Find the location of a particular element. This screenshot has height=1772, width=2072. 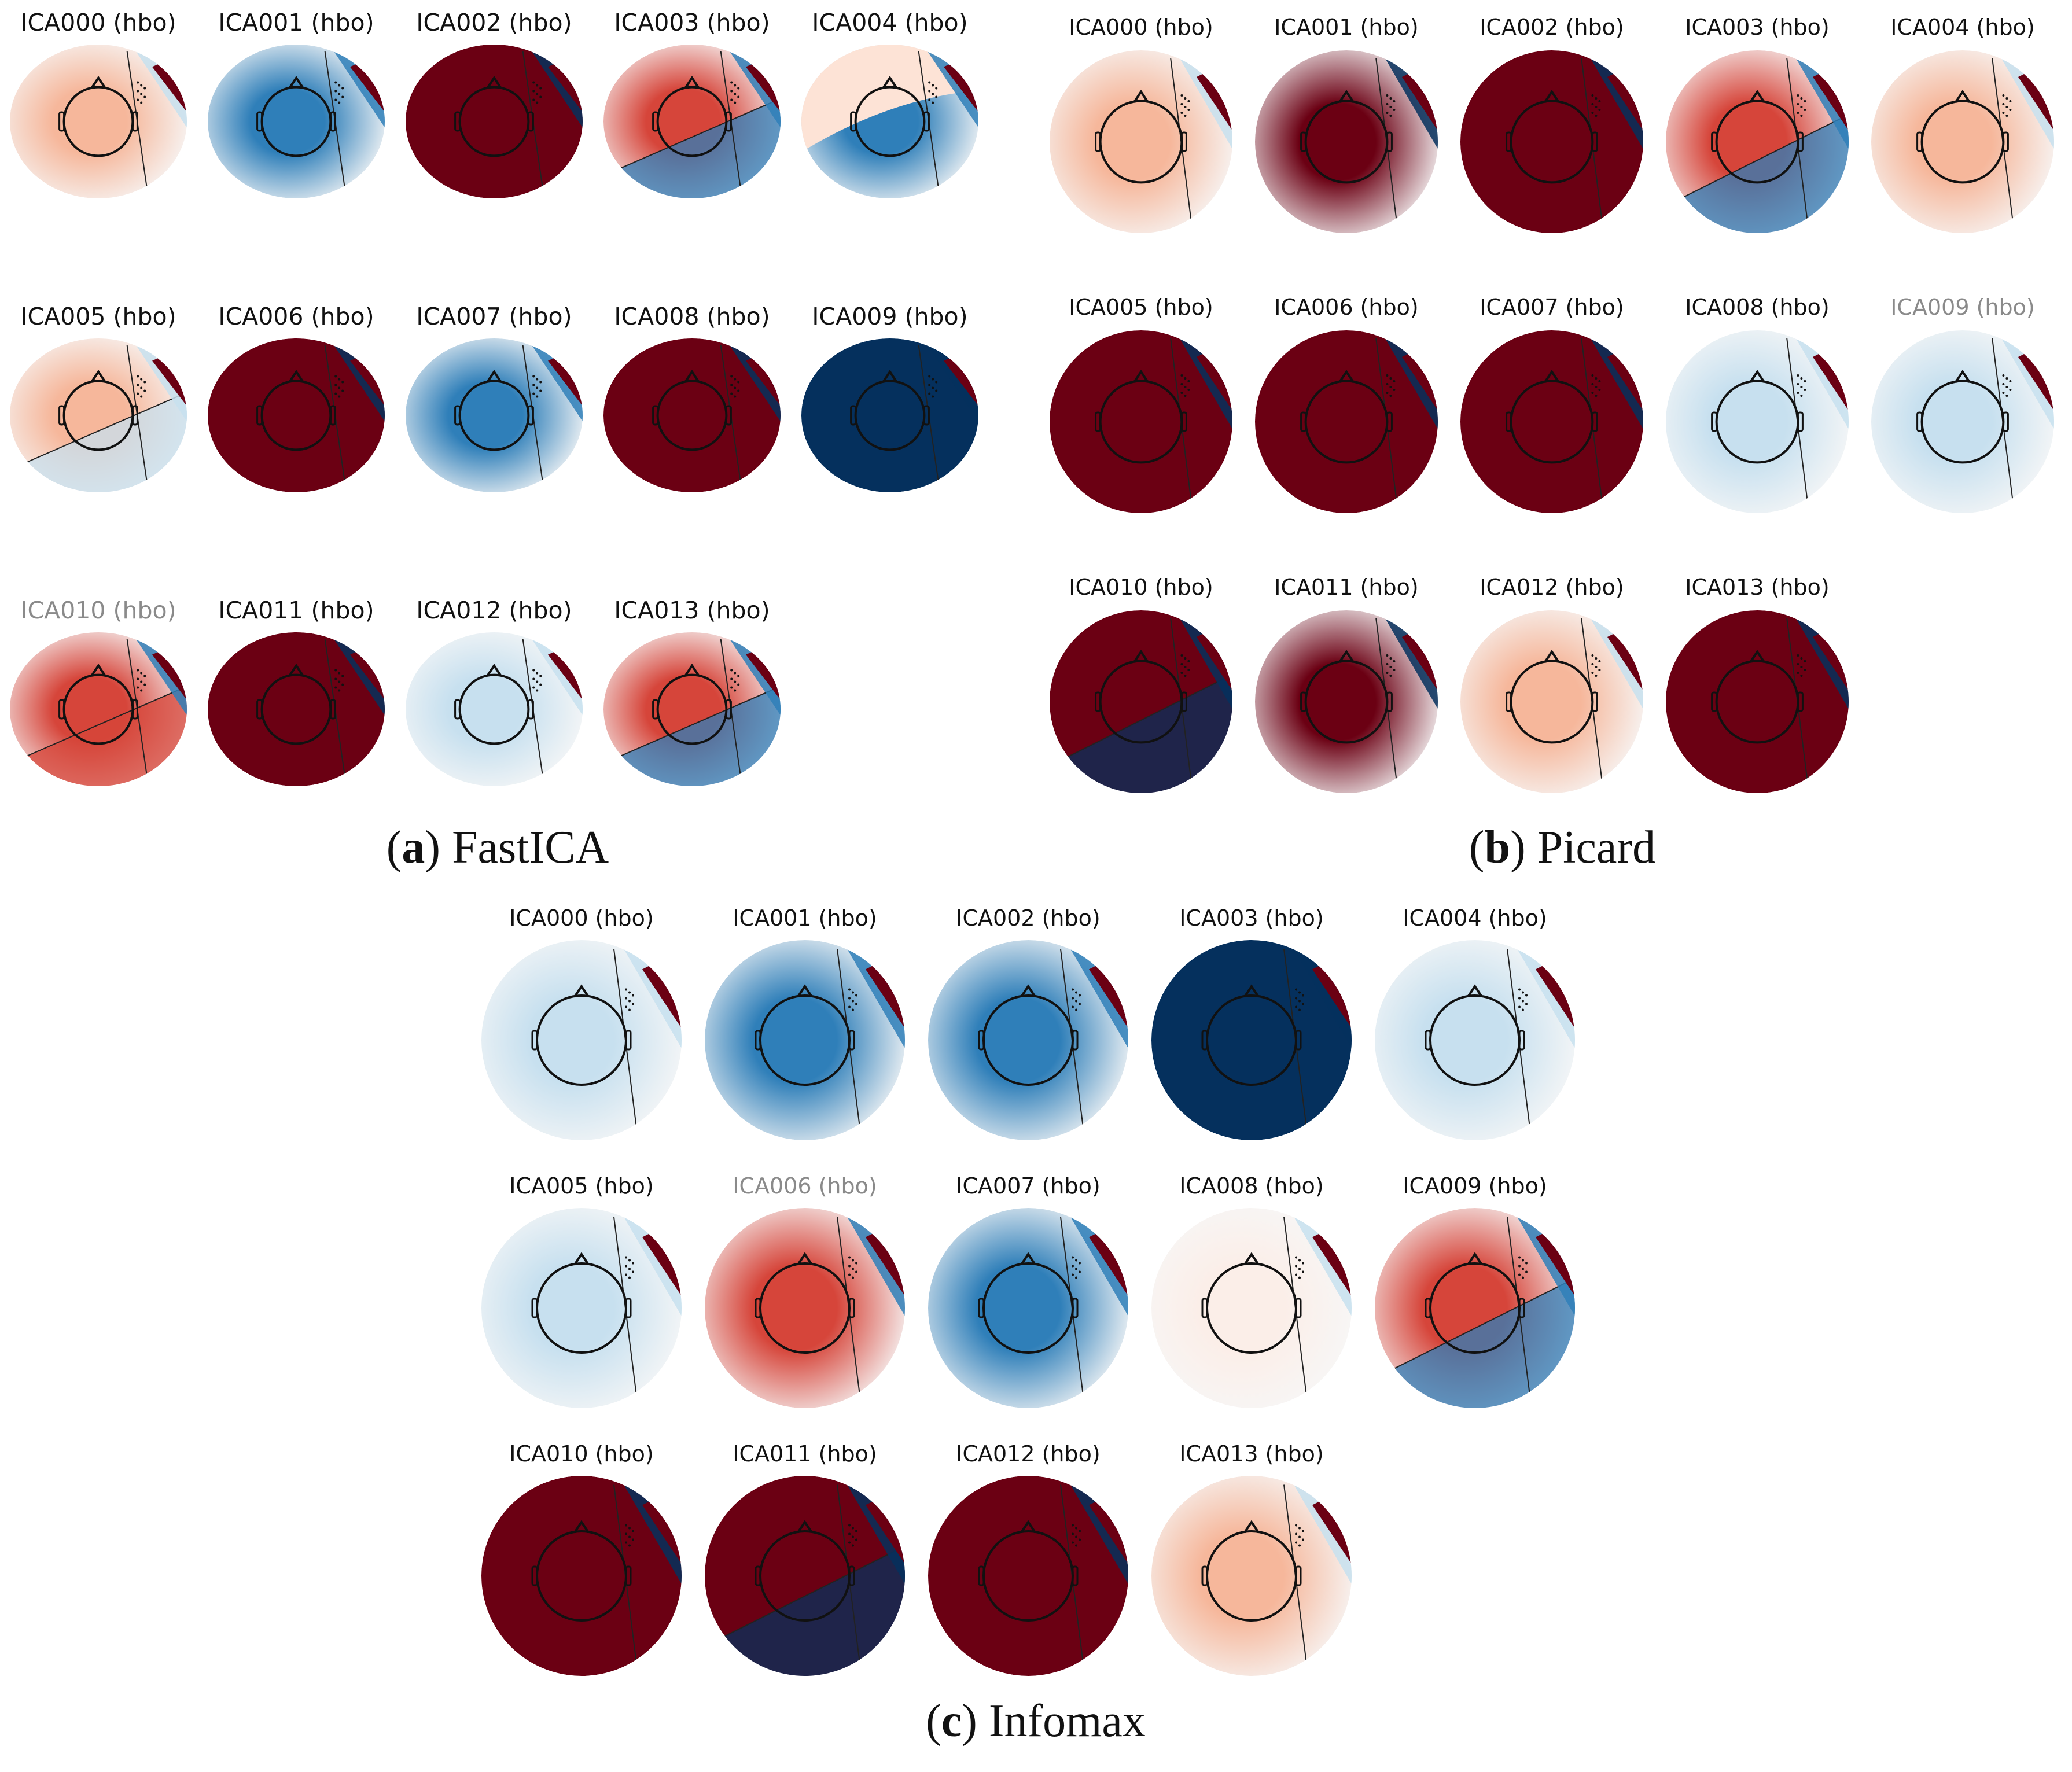

component-label: ICA000 (hbo) is located at coordinates (1141, 27).